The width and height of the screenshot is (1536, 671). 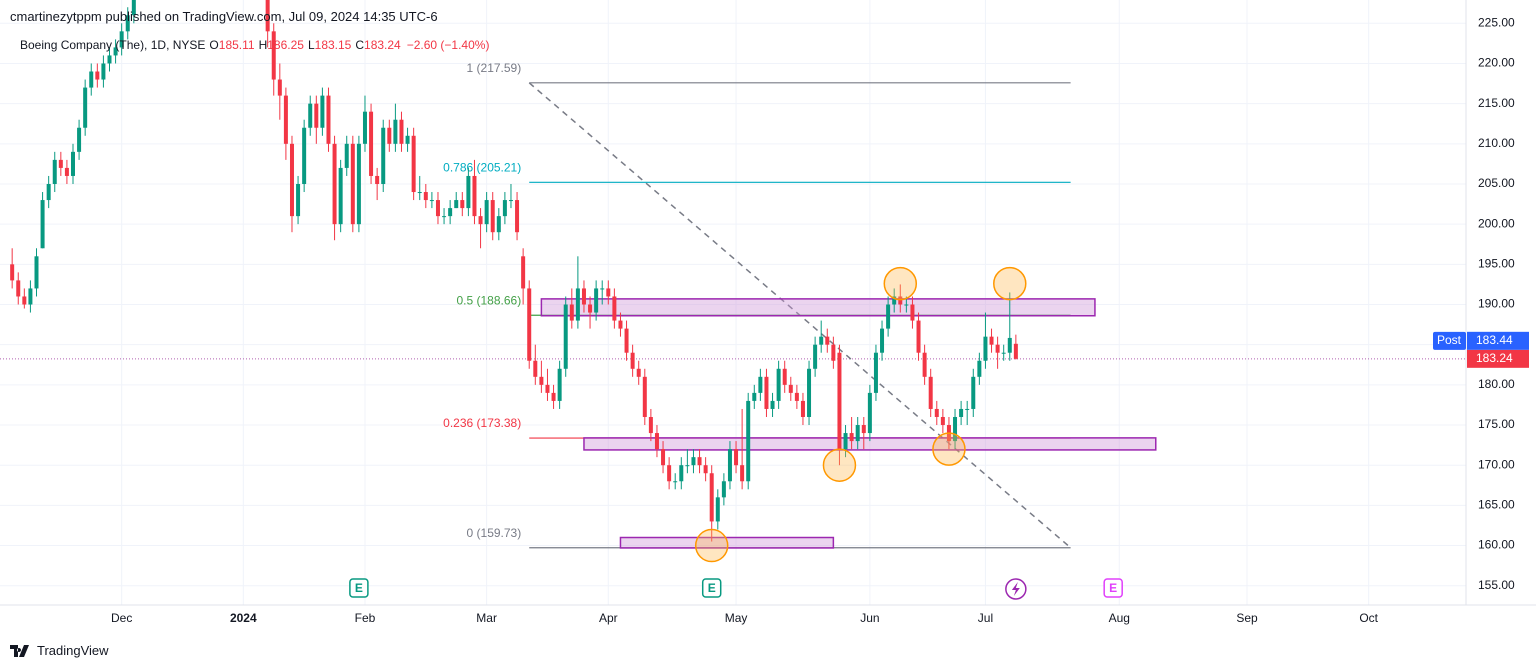 What do you see at coordinates (285, 45) in the screenshot?
I see `ohlc-value: 186.25` at bounding box center [285, 45].